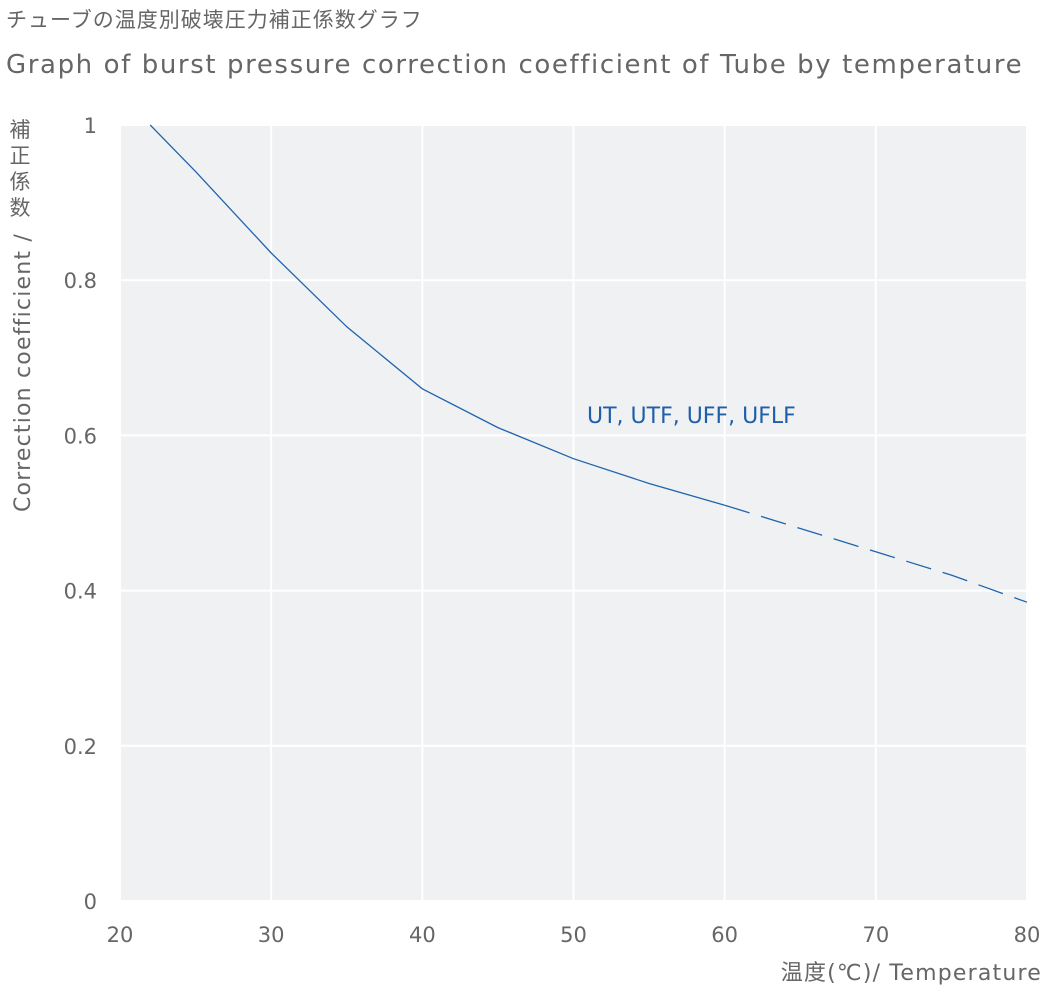 Image resolution: width=1050 pixels, height=990 pixels. I want to click on y-tick-label: 1, so click(90, 126).